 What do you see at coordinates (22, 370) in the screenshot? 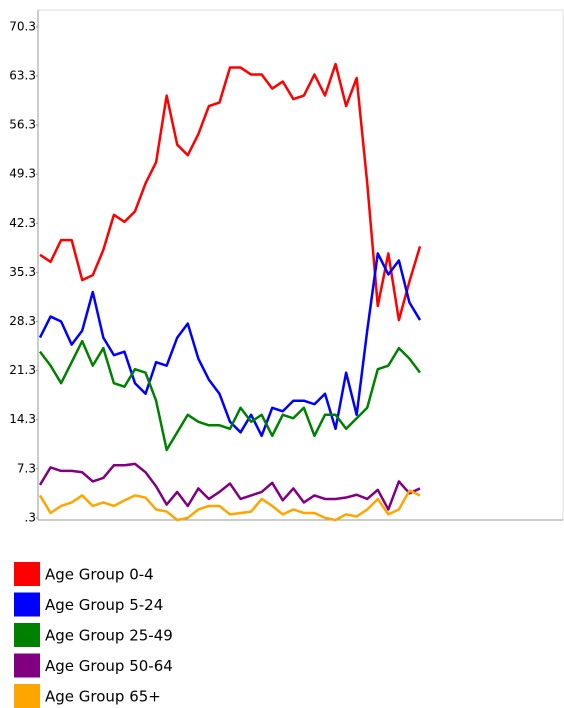
I see `y-tick-label: 21.3` at bounding box center [22, 370].